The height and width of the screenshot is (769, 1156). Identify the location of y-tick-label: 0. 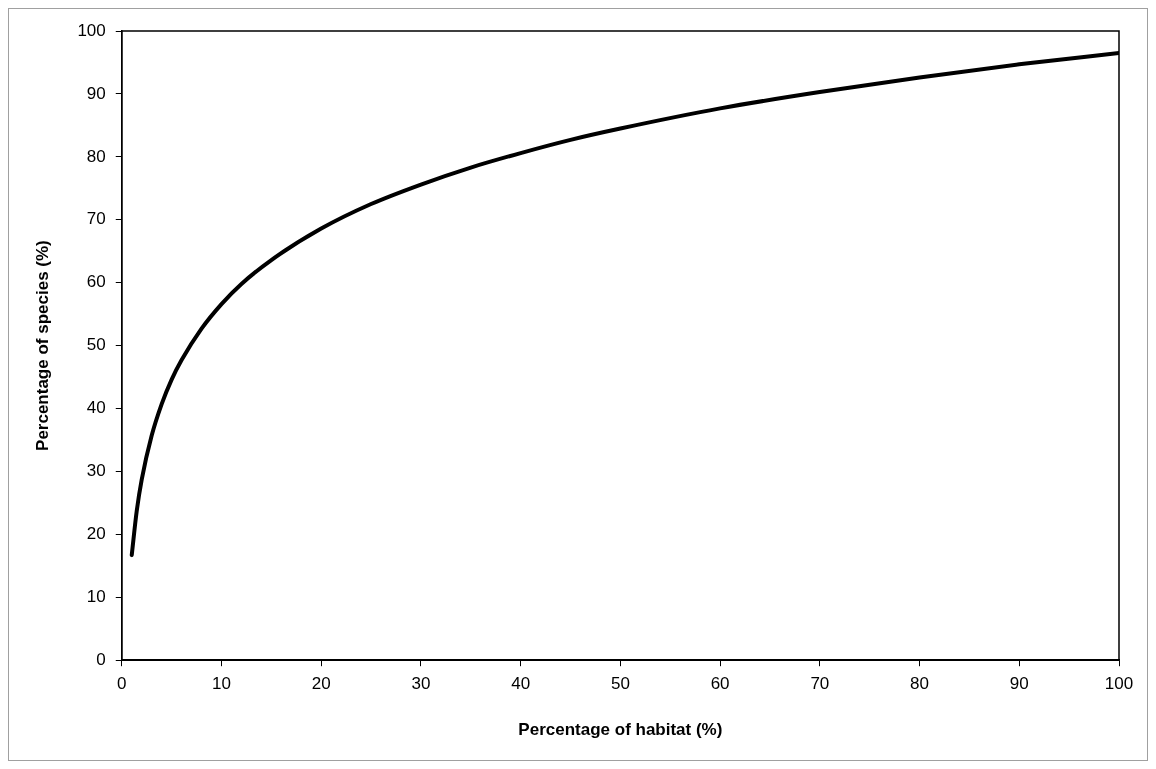
(101, 659).